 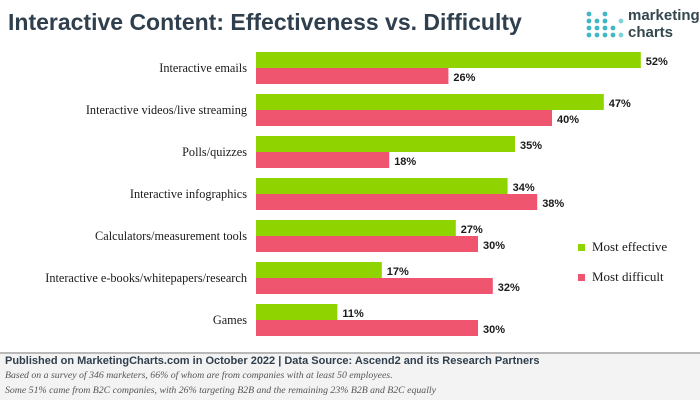 What do you see at coordinates (448, 60) in the screenshot?
I see `bar-most-effective-interactive-emails` at bounding box center [448, 60].